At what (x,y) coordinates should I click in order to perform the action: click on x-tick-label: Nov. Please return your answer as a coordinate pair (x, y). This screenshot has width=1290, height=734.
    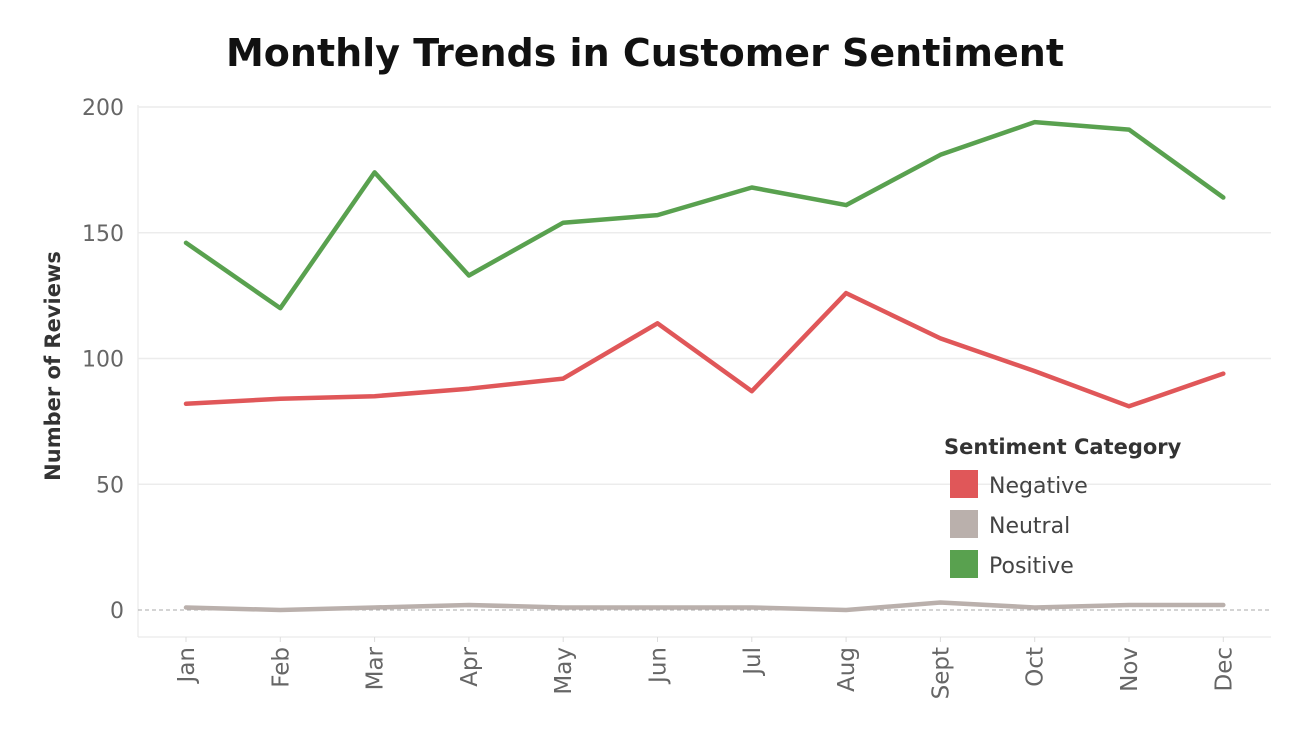
    Looking at the image, I should click on (1130, 669).